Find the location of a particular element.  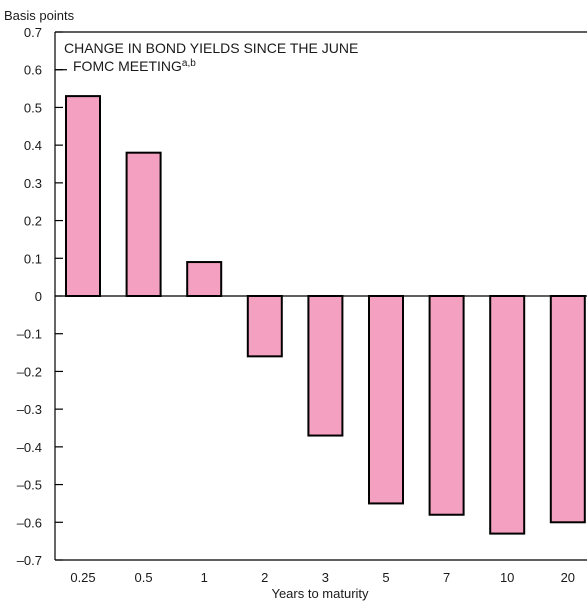

x-tick-label: 0.25 is located at coordinates (82, 577).